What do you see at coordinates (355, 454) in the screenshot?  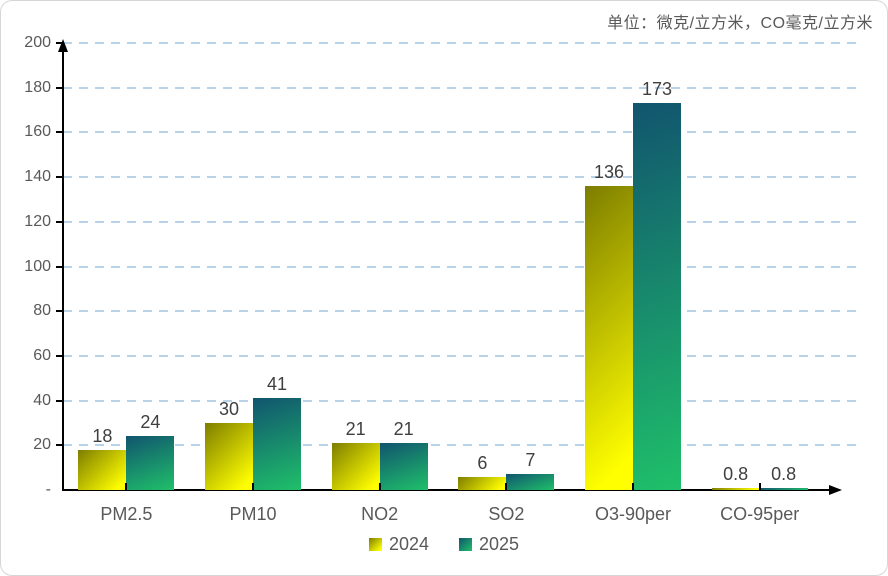 I see `bar-2024-no2: 21` at bounding box center [355, 454].